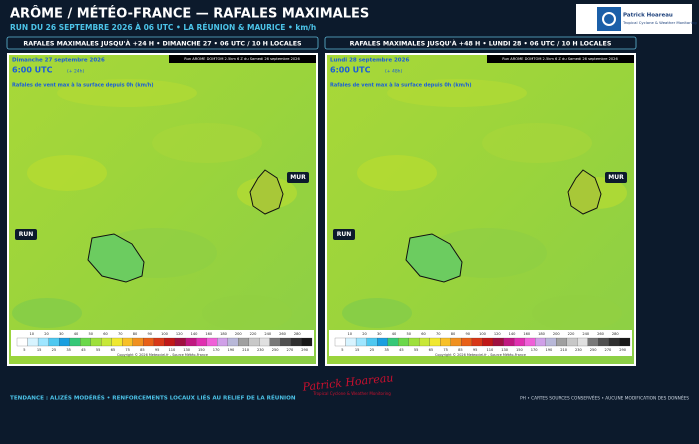  What do you see at coordinates (116, 258) in the screenshot?
I see `island-reunion` at bounding box center [116, 258].